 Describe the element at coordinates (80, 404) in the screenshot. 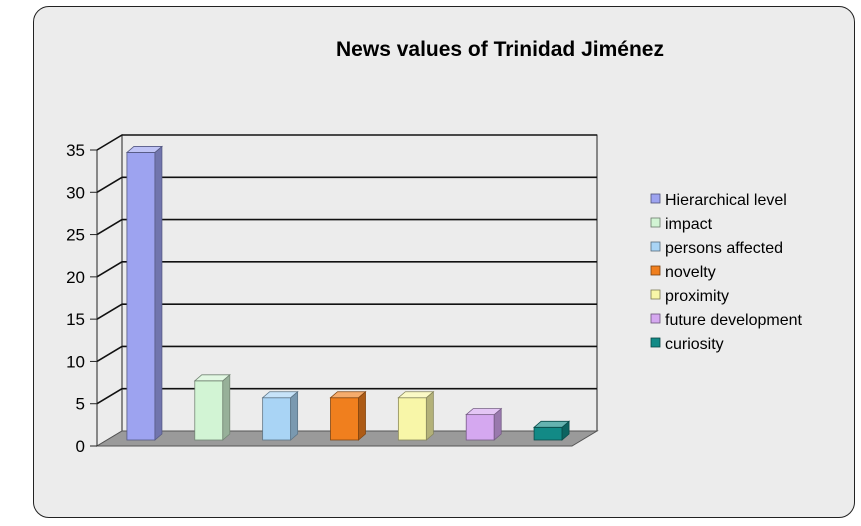

I see `y-tick-label: 5` at that location.